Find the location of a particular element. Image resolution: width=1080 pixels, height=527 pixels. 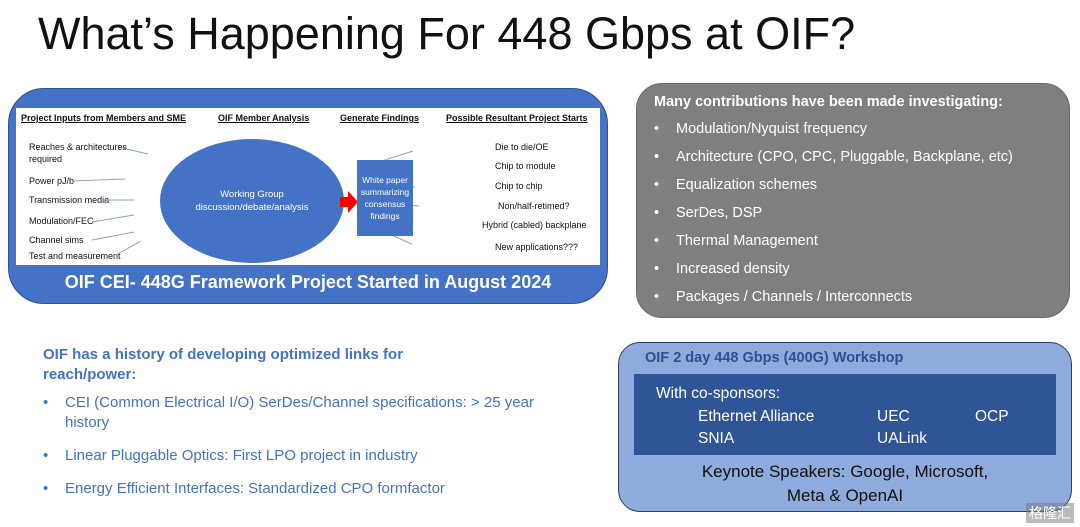

sponsor: UALink is located at coordinates (902, 438).